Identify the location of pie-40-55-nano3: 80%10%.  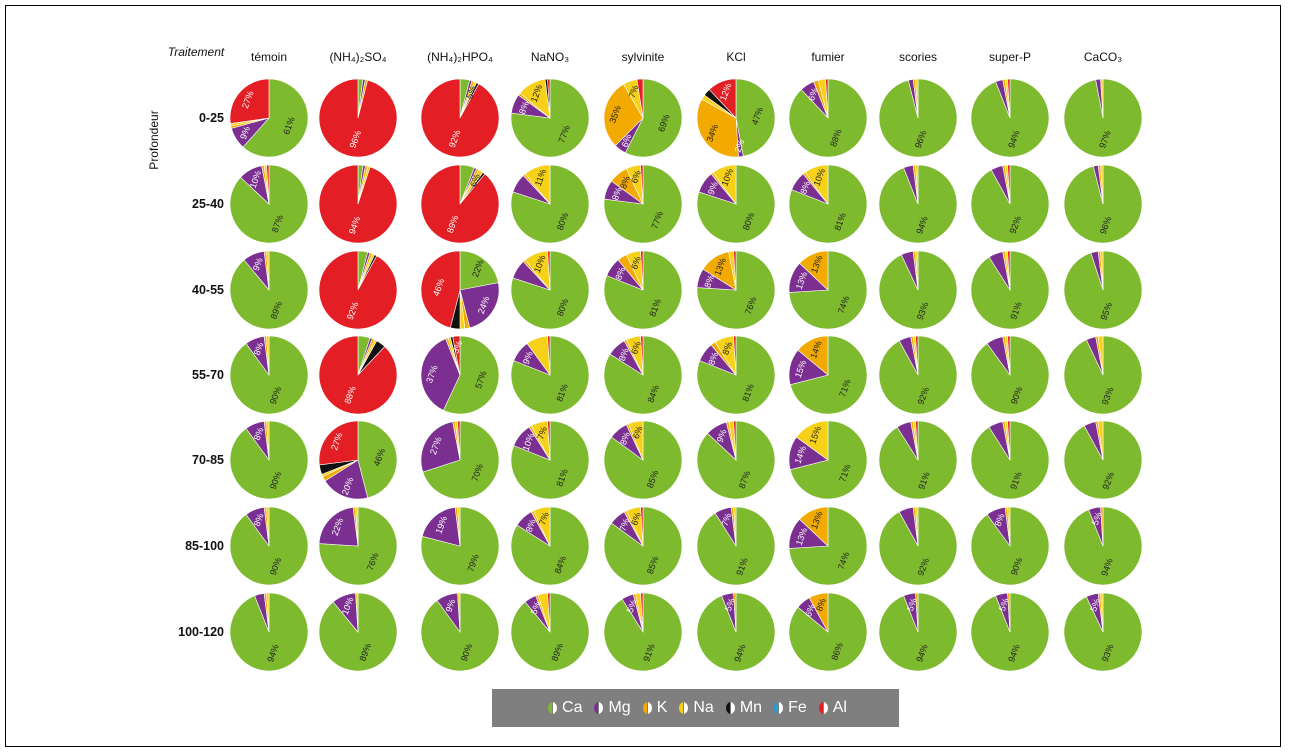
(550, 290).